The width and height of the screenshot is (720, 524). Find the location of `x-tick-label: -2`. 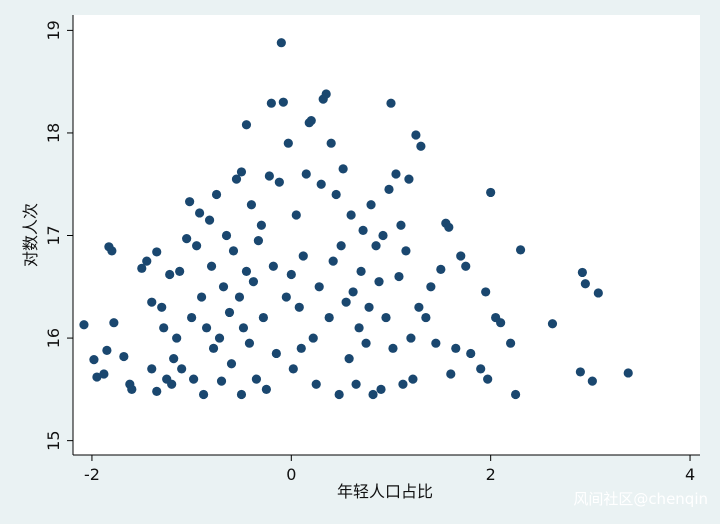

x-tick-label: -2 is located at coordinates (92, 474).